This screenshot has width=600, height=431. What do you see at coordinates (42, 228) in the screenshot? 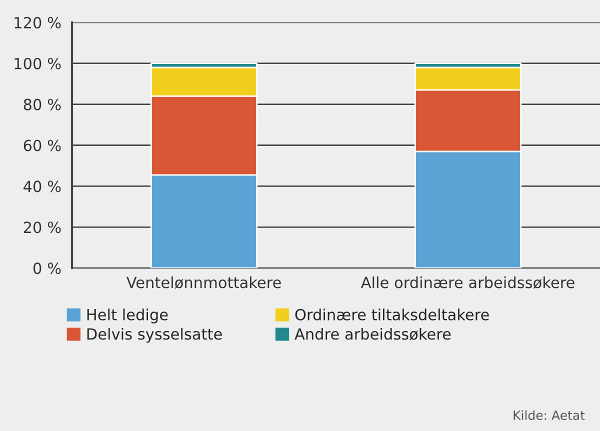
I see `y-tick-label: 20 %` at bounding box center [42, 228].